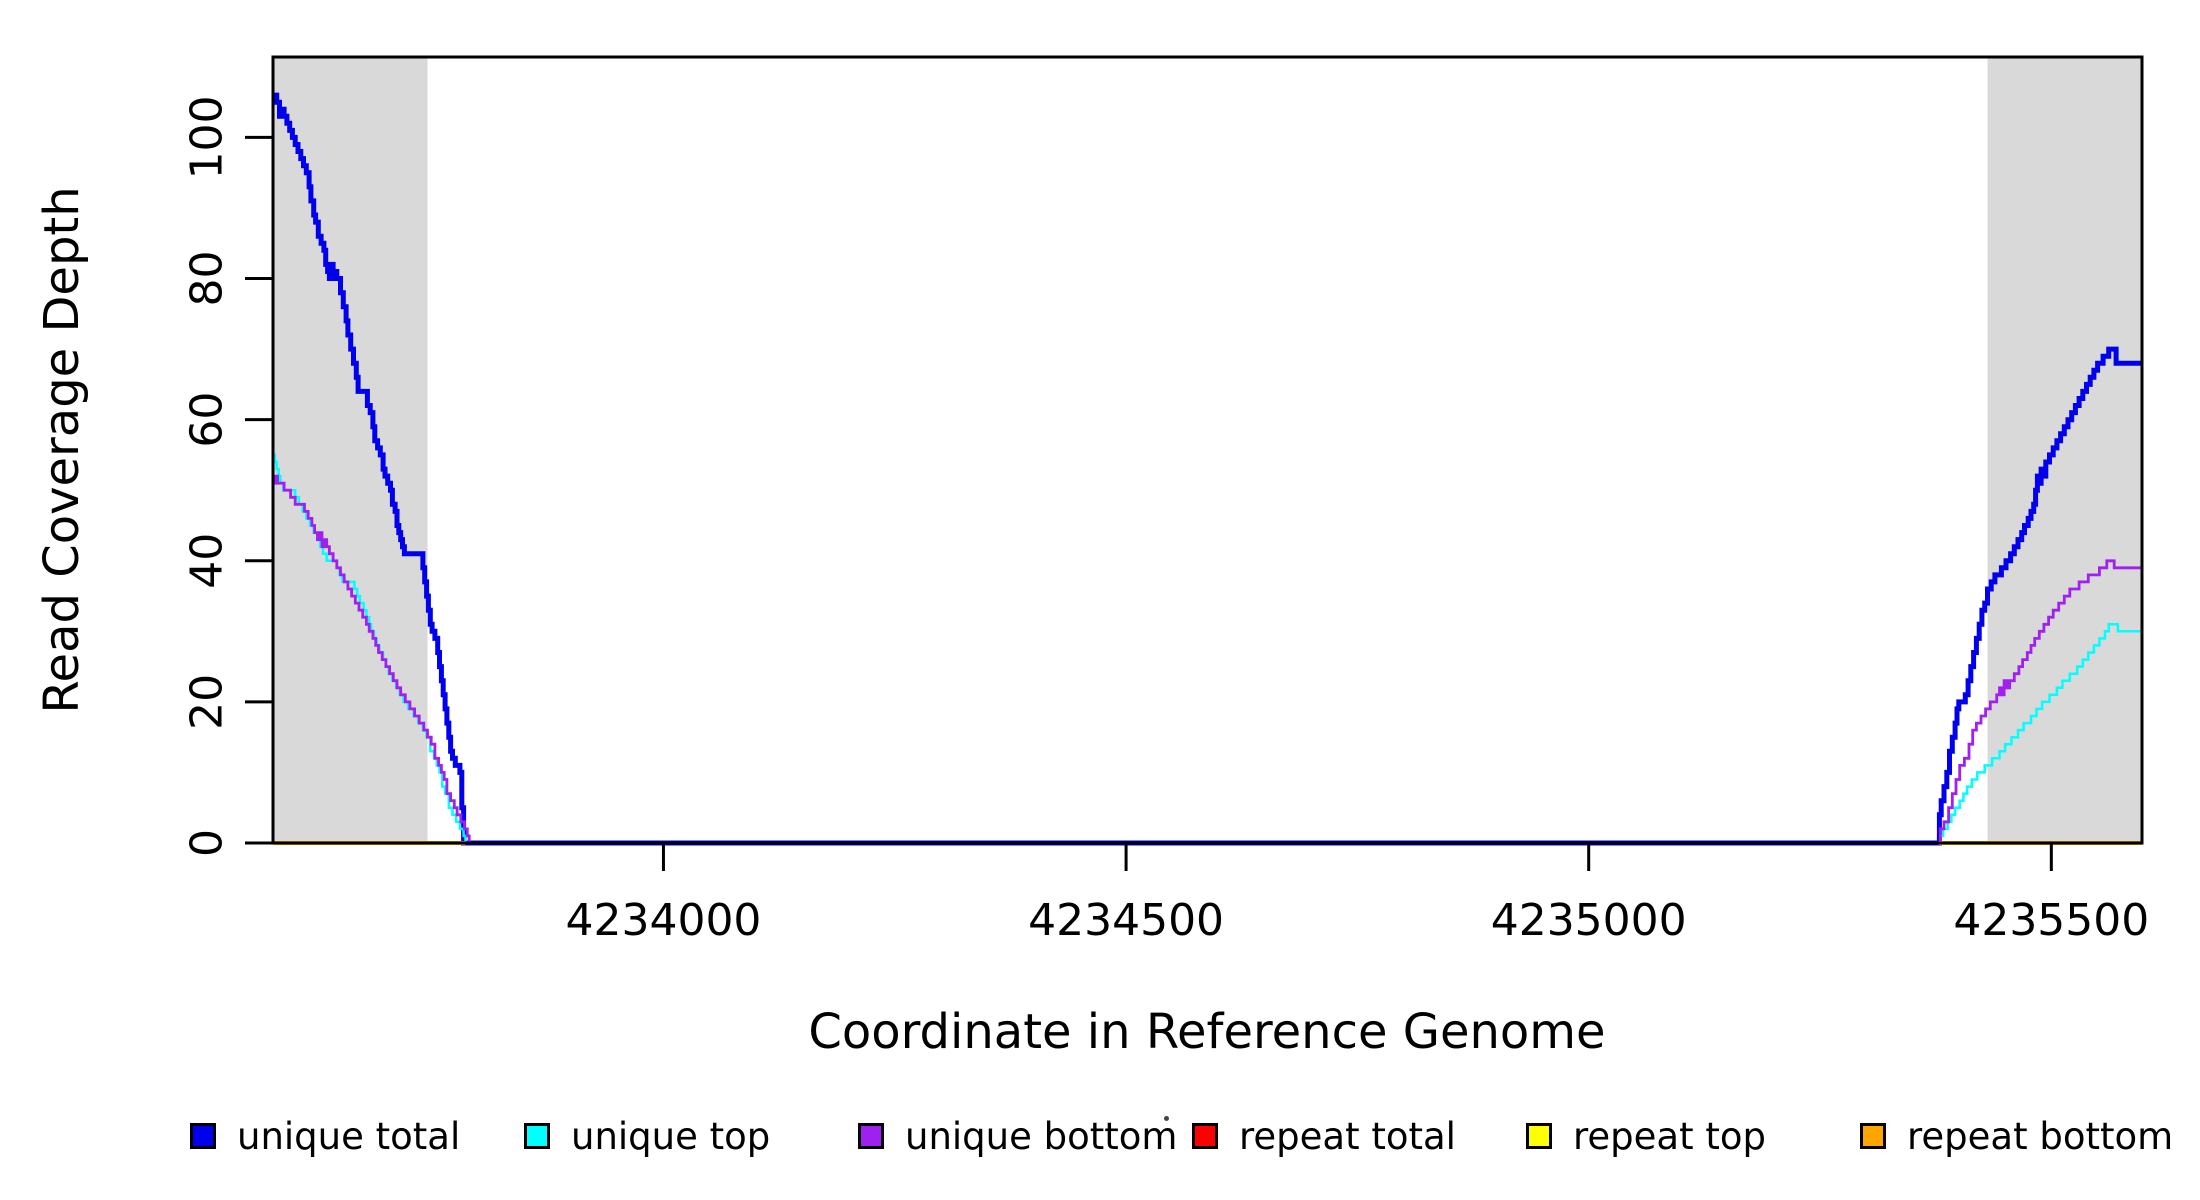 This screenshot has width=2200, height=1200. Describe the element at coordinates (2051, 920) in the screenshot. I see `x-tick-label: 4235500` at that location.